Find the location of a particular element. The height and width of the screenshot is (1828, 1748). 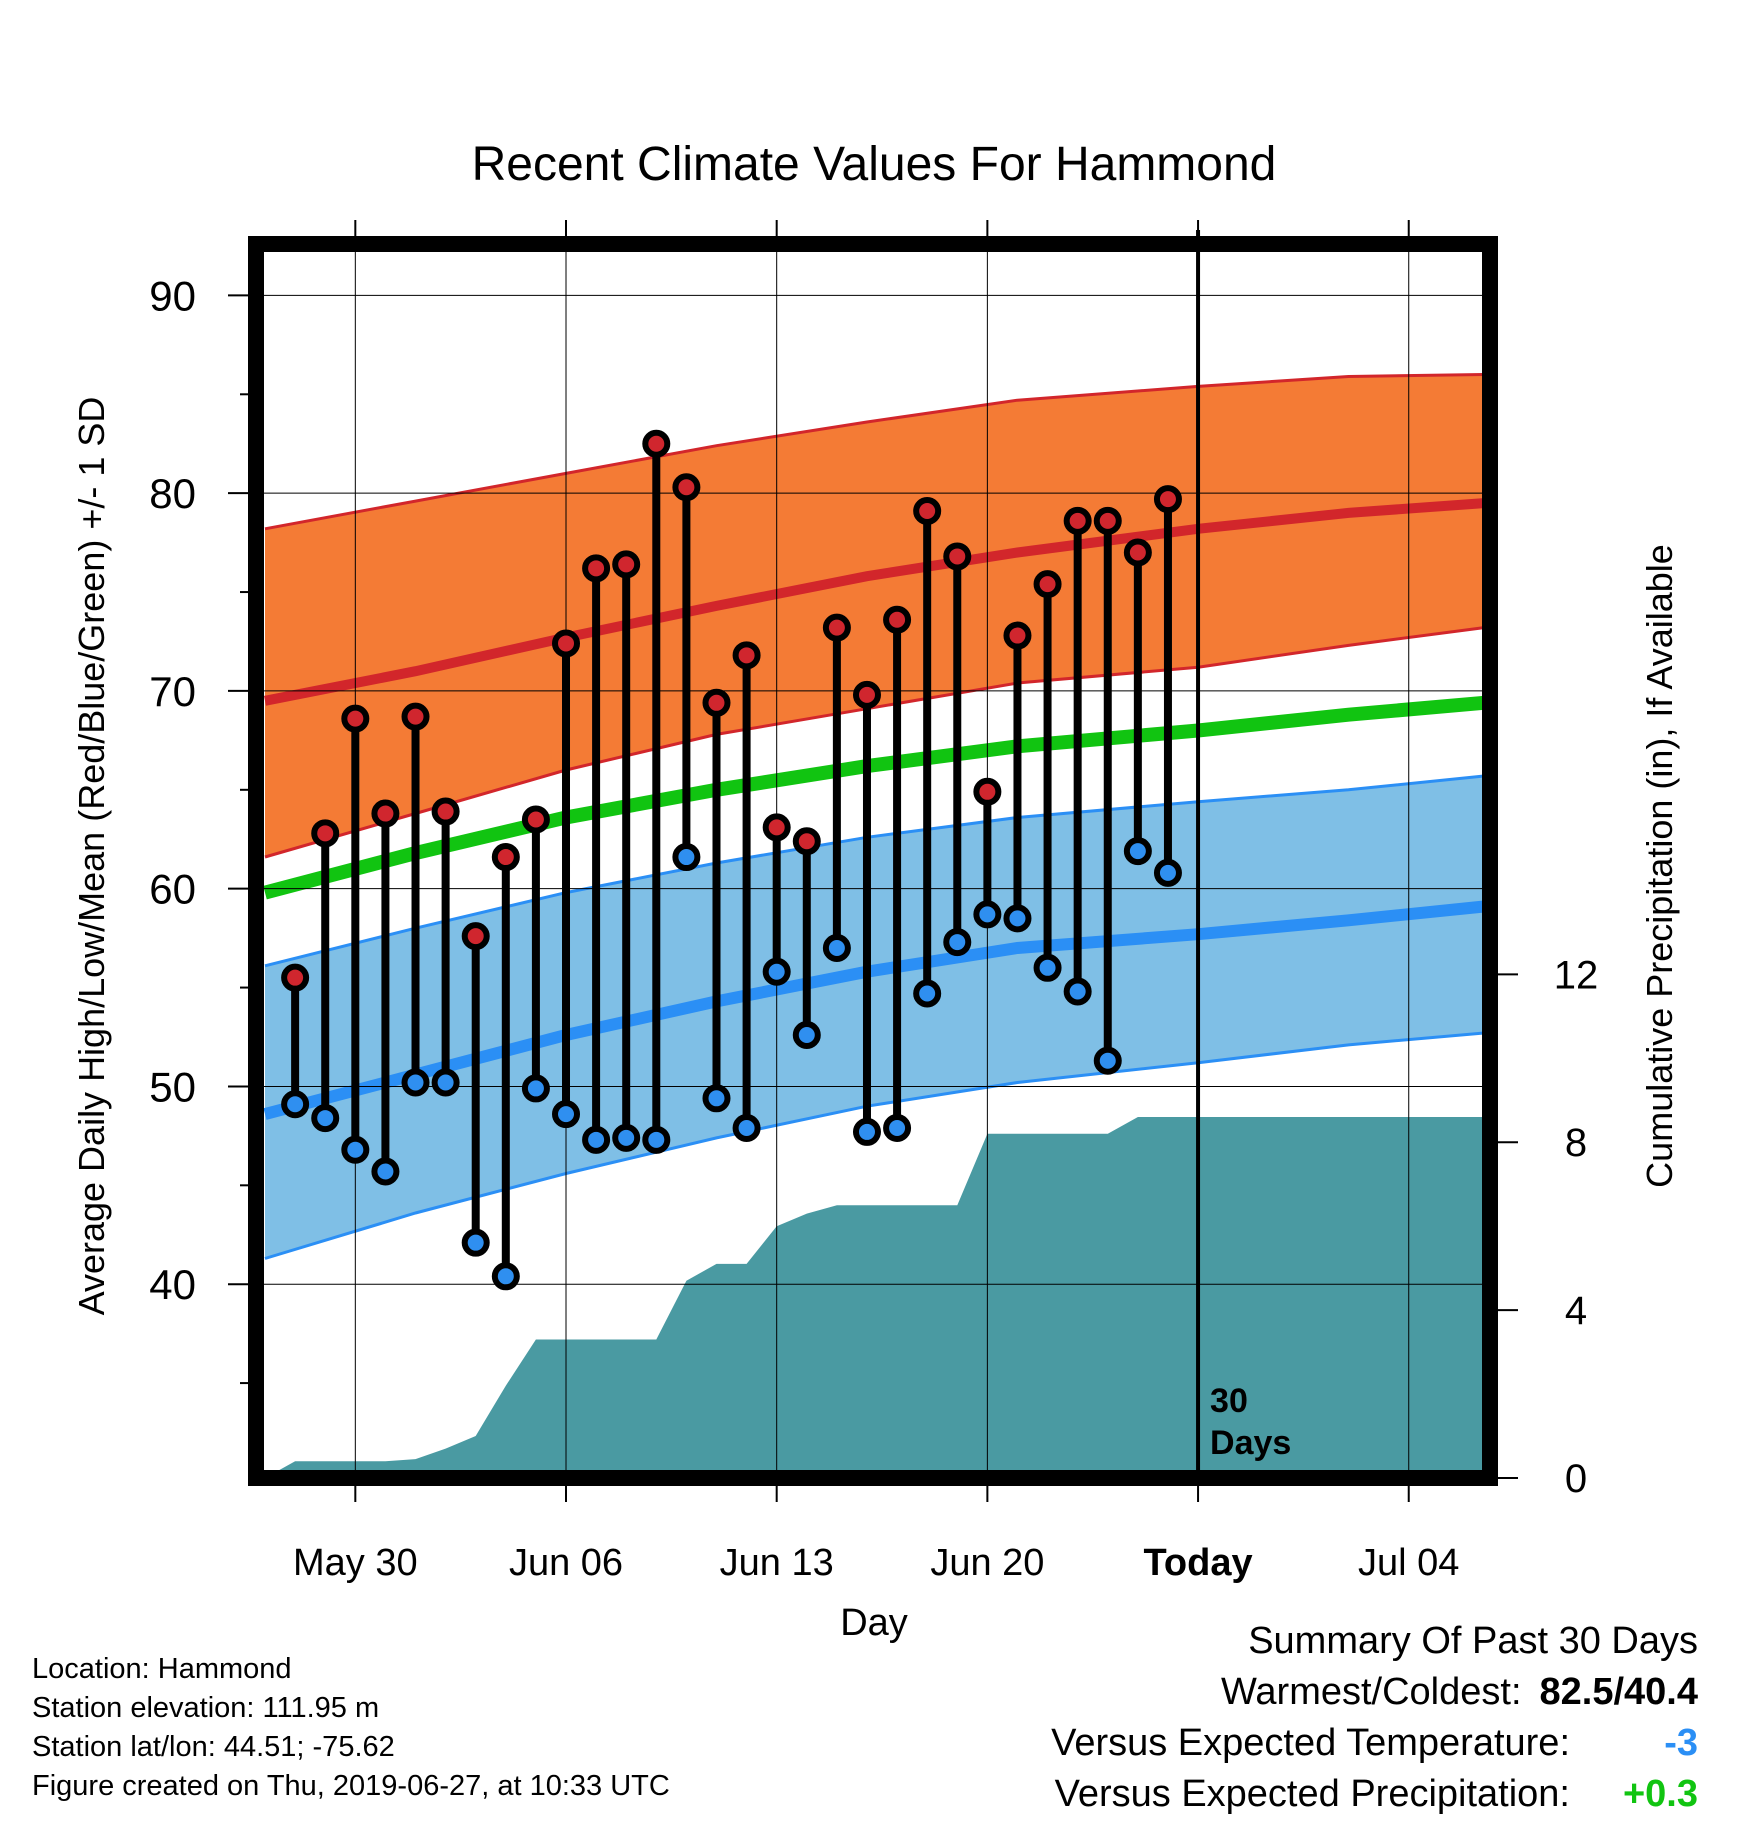

y2-tick-label: 12 is located at coordinates (1576, 975).